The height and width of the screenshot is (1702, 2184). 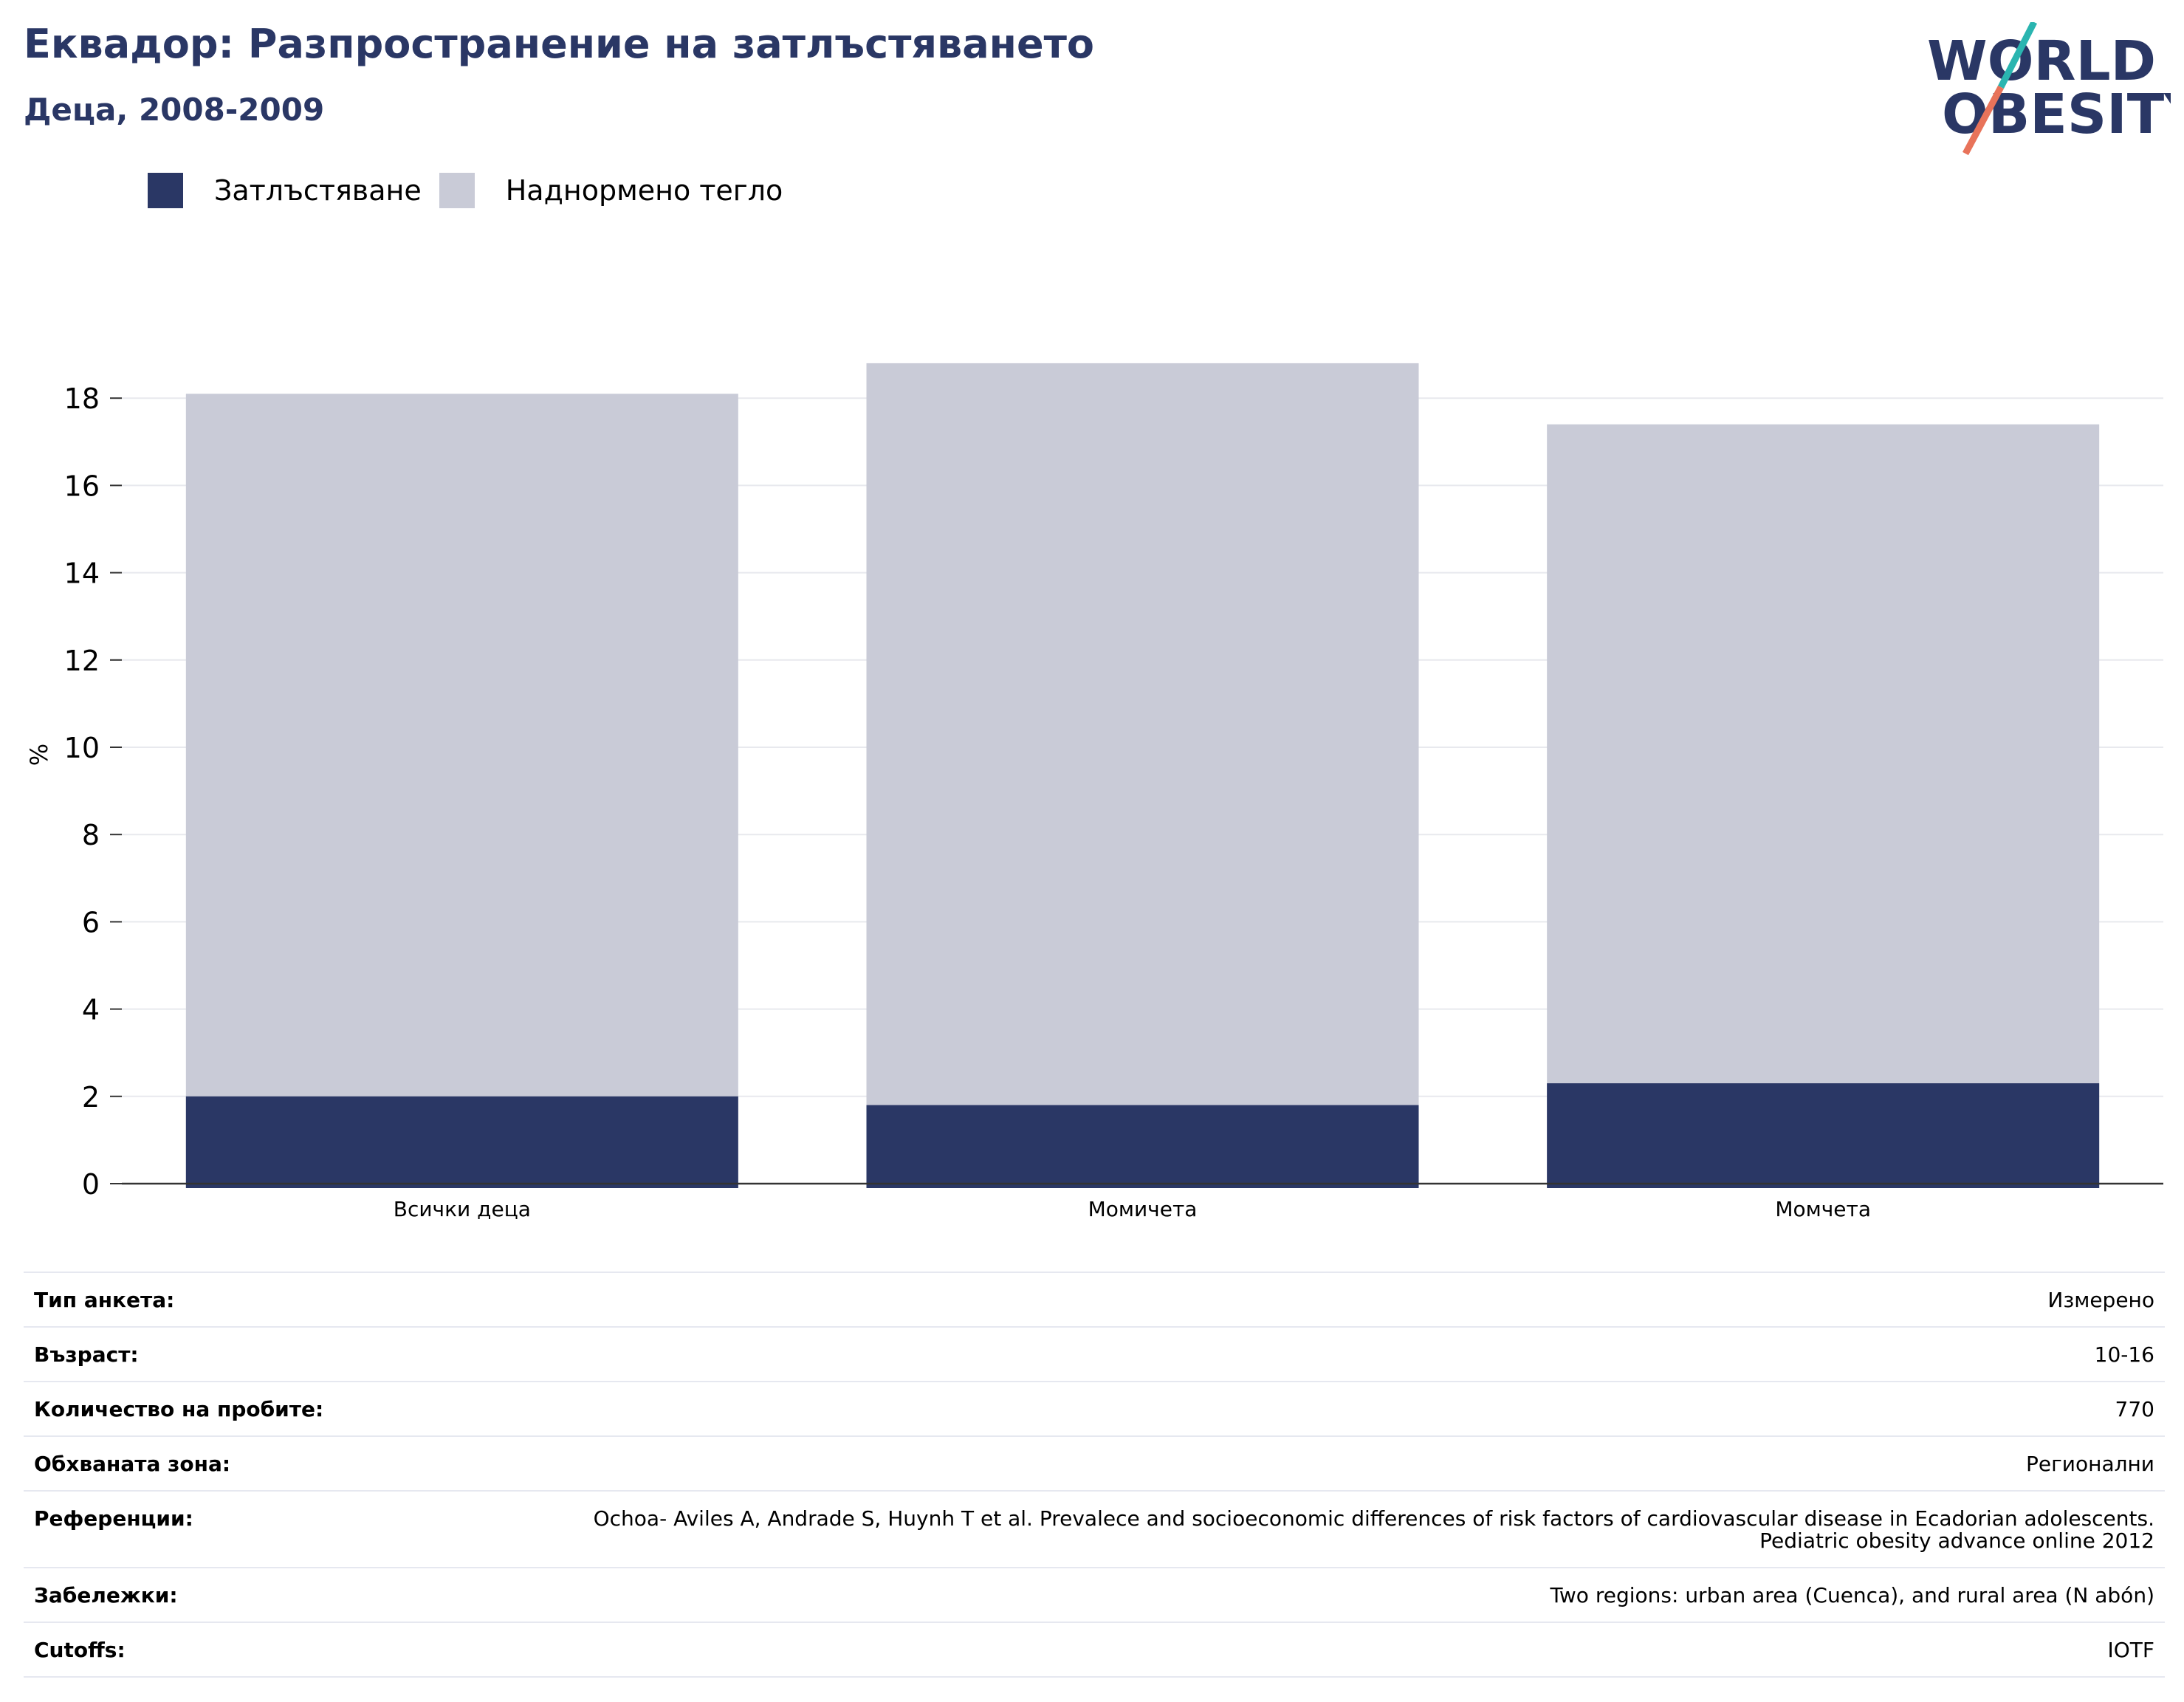 What do you see at coordinates (91, 835) in the screenshot?
I see `y-tick-label: 8` at bounding box center [91, 835].